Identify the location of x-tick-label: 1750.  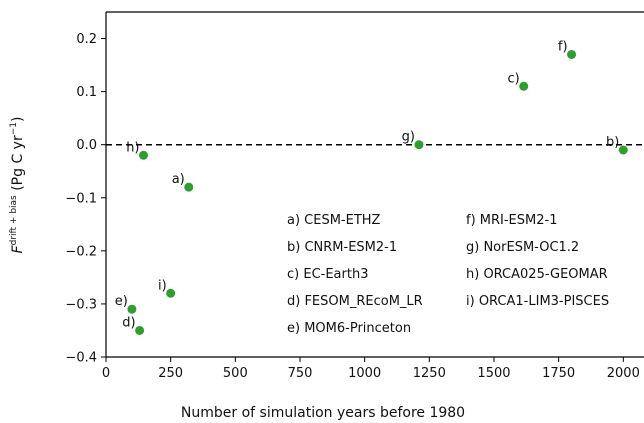
(558, 373).